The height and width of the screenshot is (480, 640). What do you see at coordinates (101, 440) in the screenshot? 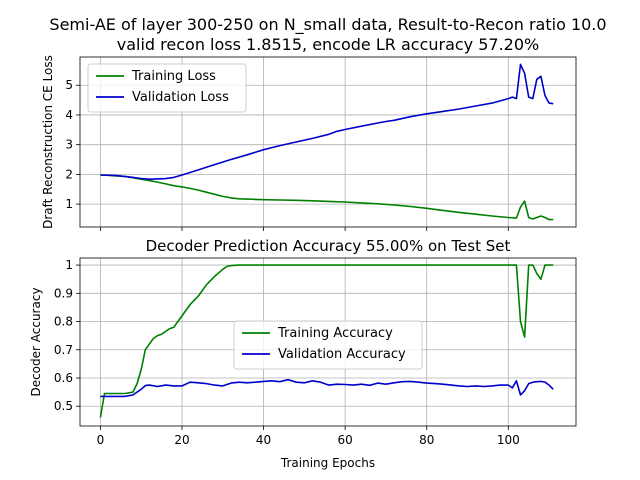
I see `x-tick-label: 0` at bounding box center [101, 440].